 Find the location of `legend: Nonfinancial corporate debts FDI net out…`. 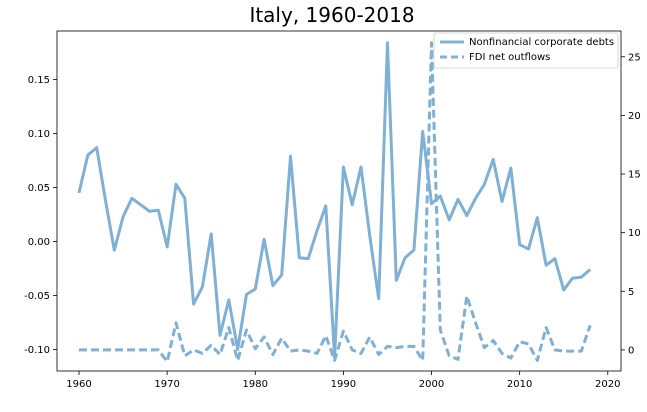

legend: Nonfinancial corporate debts FDI net out… is located at coordinates (526, 50).